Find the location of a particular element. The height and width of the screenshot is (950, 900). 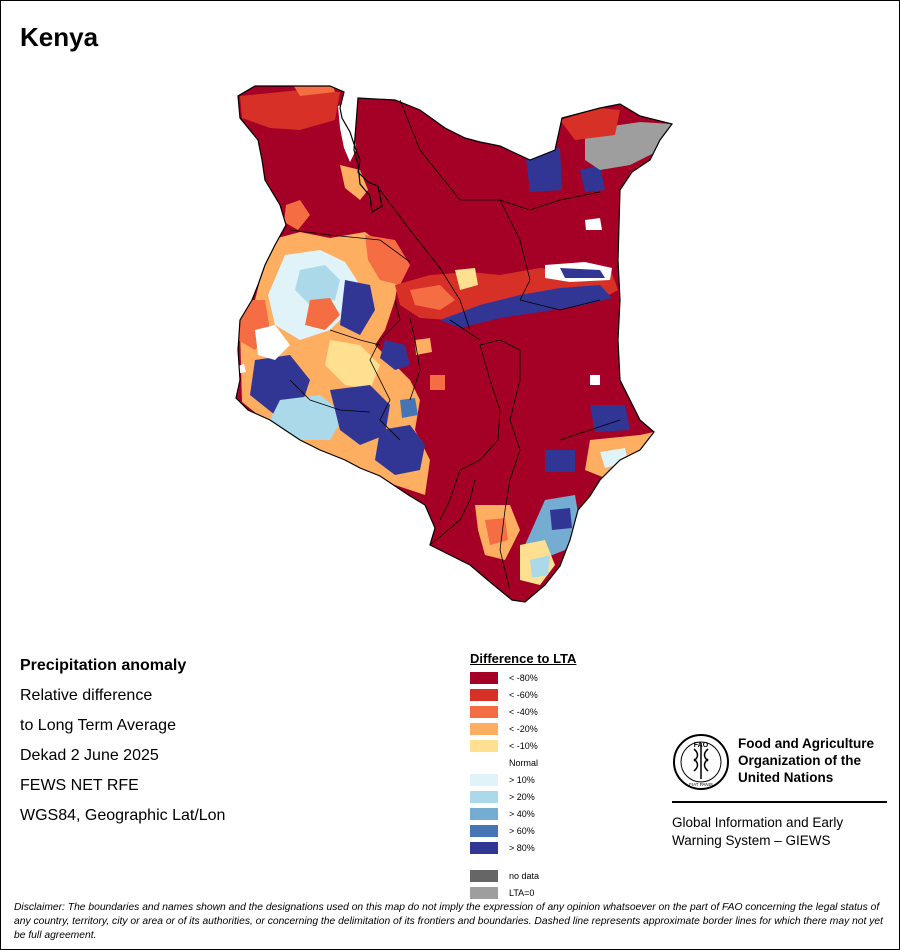

legend-label: < -10% is located at coordinates (523, 746).